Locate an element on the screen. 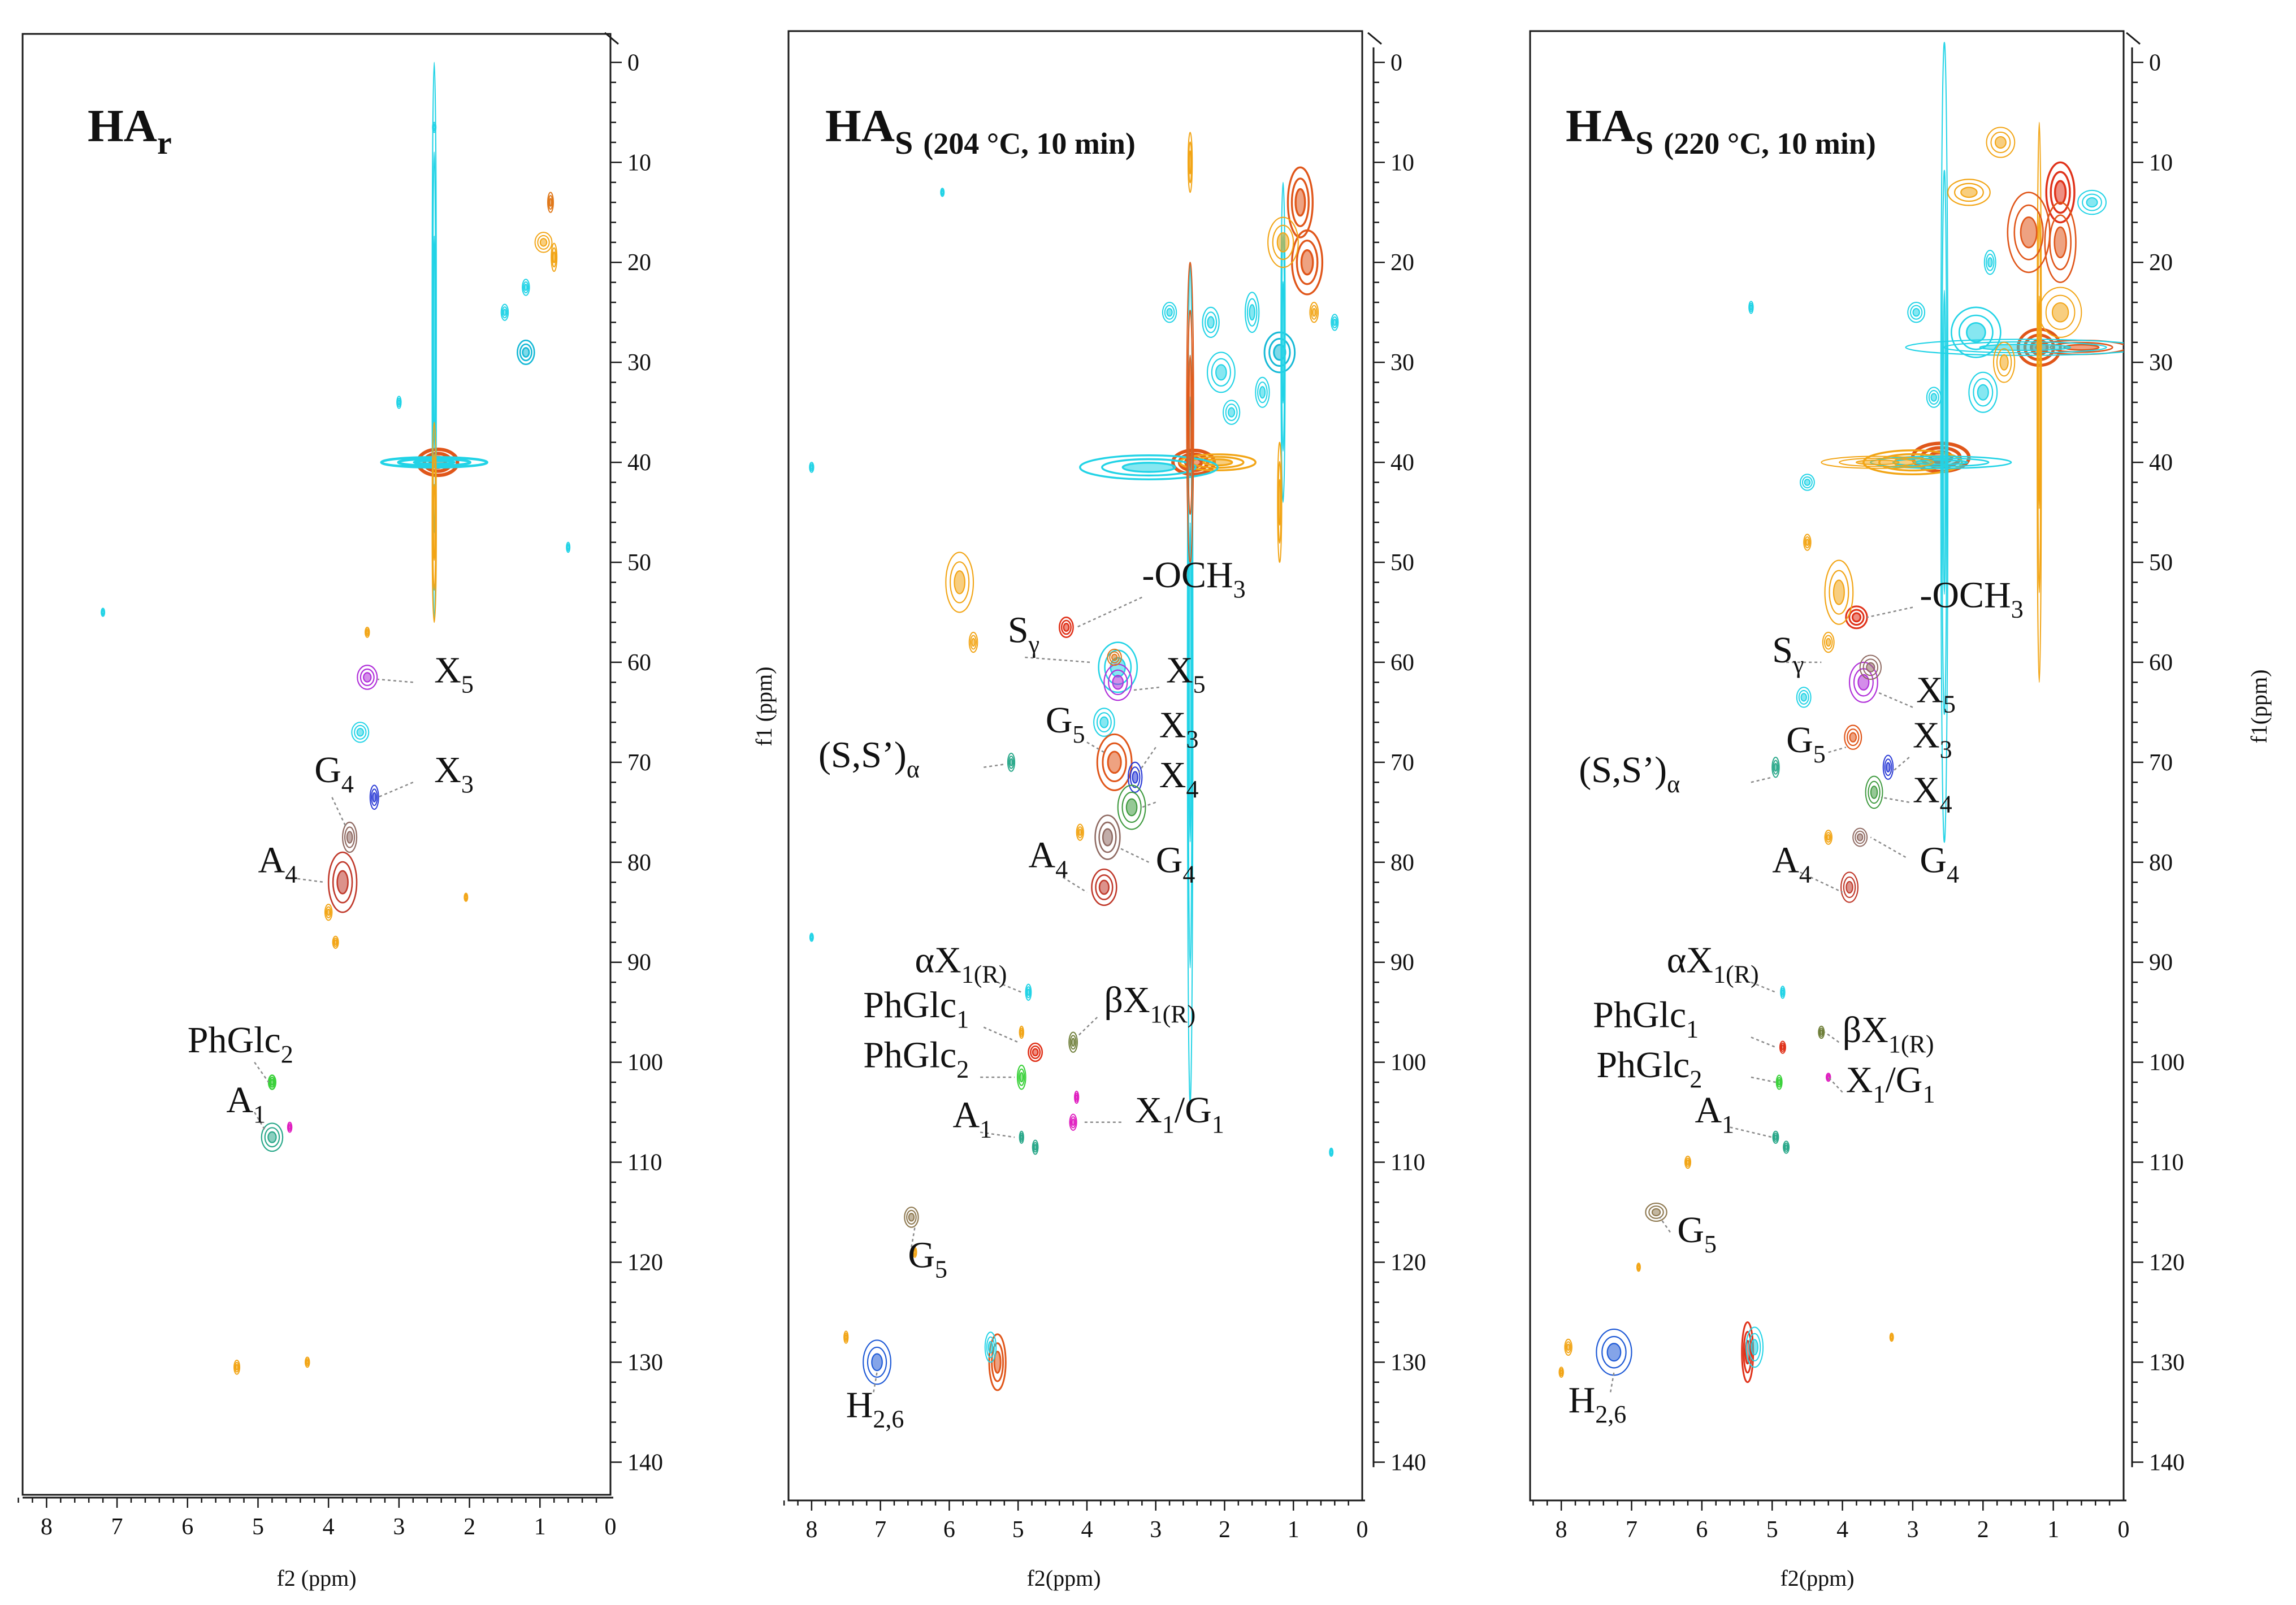 Image resolution: width=2296 pixels, height=1605 pixels. panel-title-main: HA is located at coordinates (123, 125).